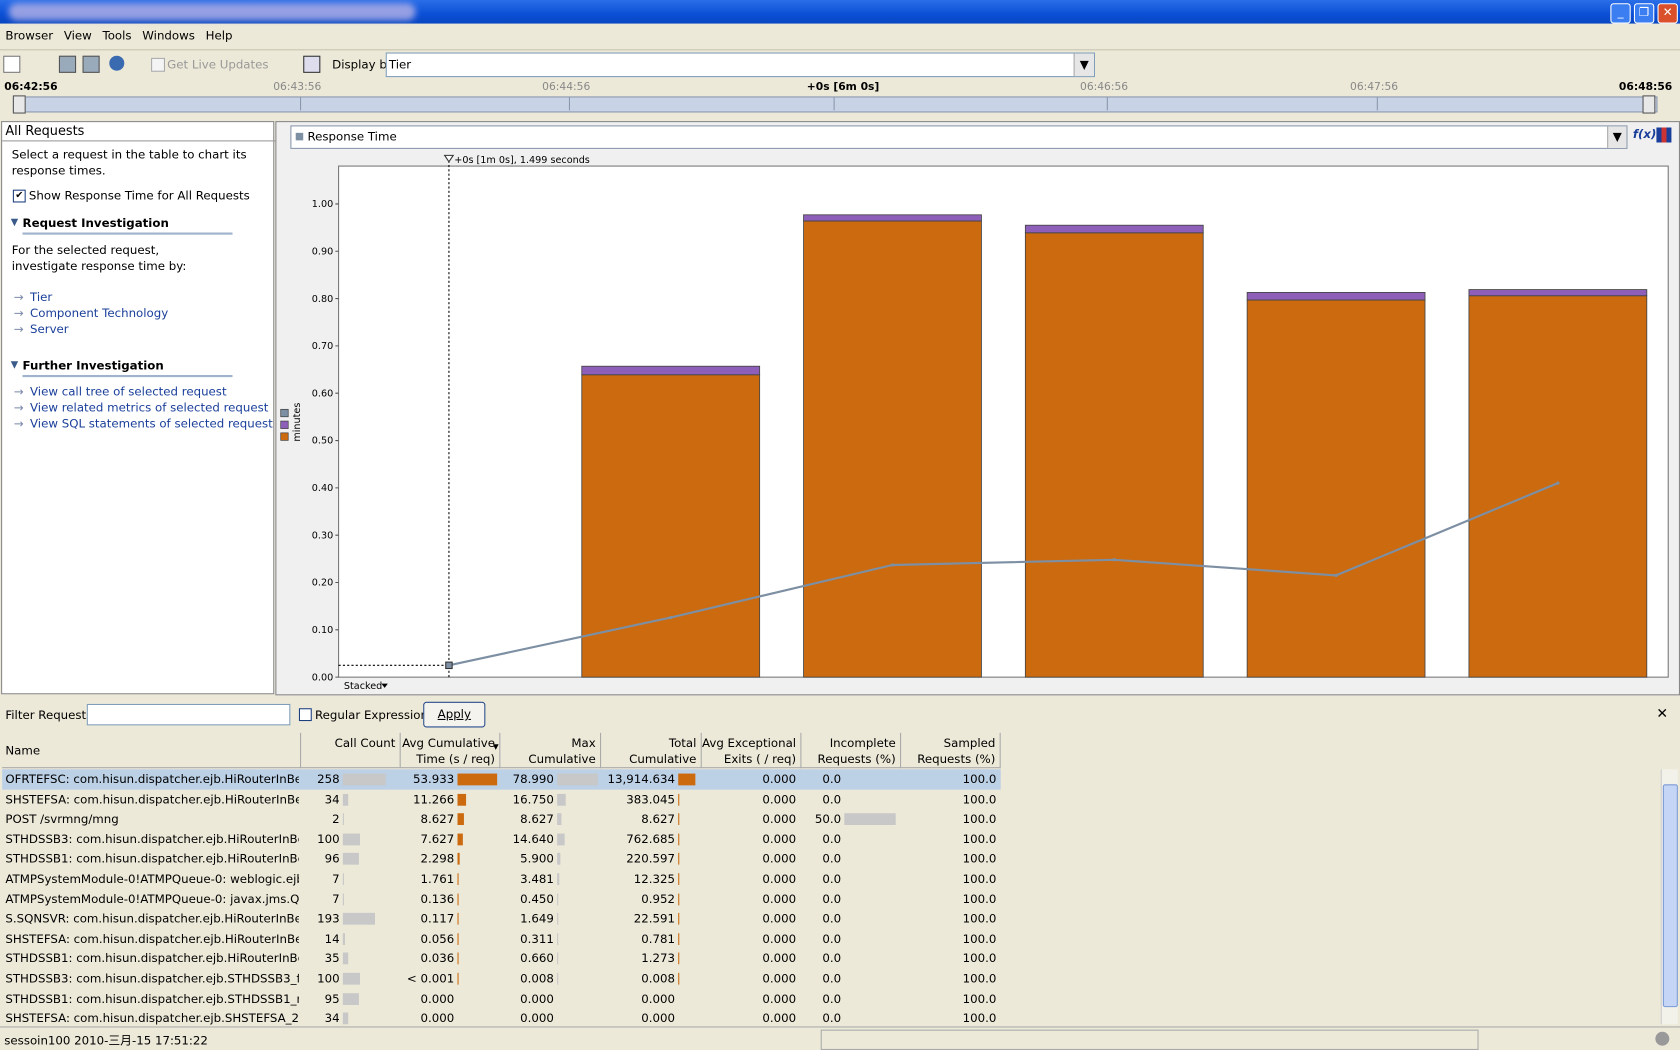 The width and height of the screenshot is (1680, 1050). Describe the element at coordinates (219, 35) in the screenshot. I see `menu-item: Help` at that location.